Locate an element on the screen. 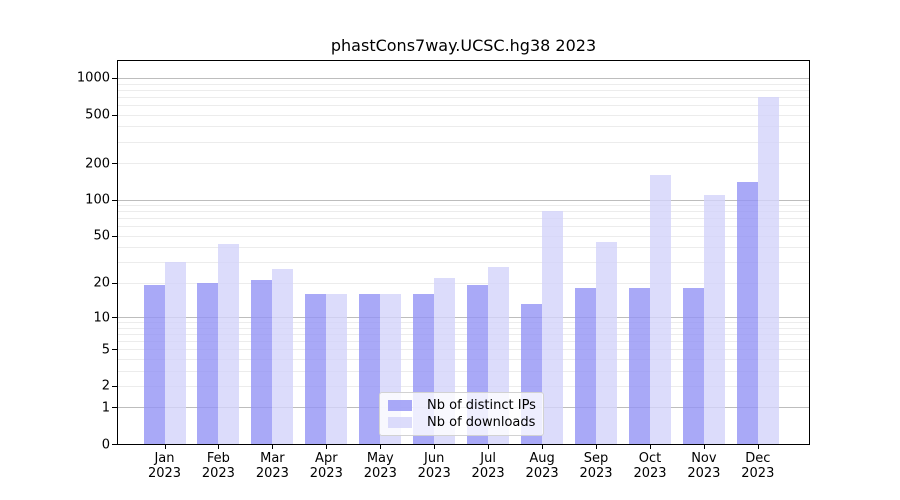  bar-distinct-ips-nov is located at coordinates (693, 366).